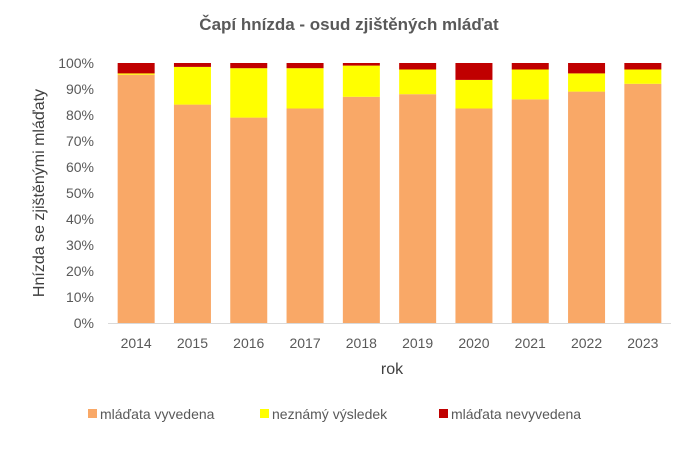  I want to click on y-tick-label: 100%, so click(76, 63).